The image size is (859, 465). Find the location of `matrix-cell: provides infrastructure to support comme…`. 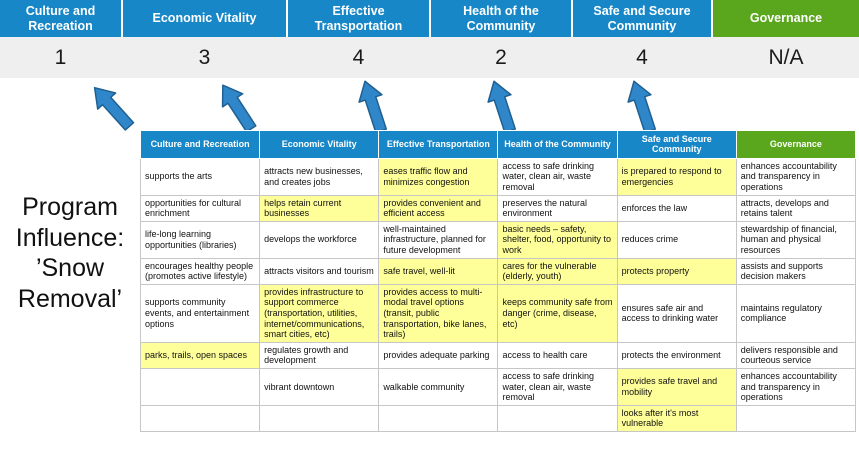

matrix-cell: provides infrastructure to support comme… is located at coordinates (319, 313).